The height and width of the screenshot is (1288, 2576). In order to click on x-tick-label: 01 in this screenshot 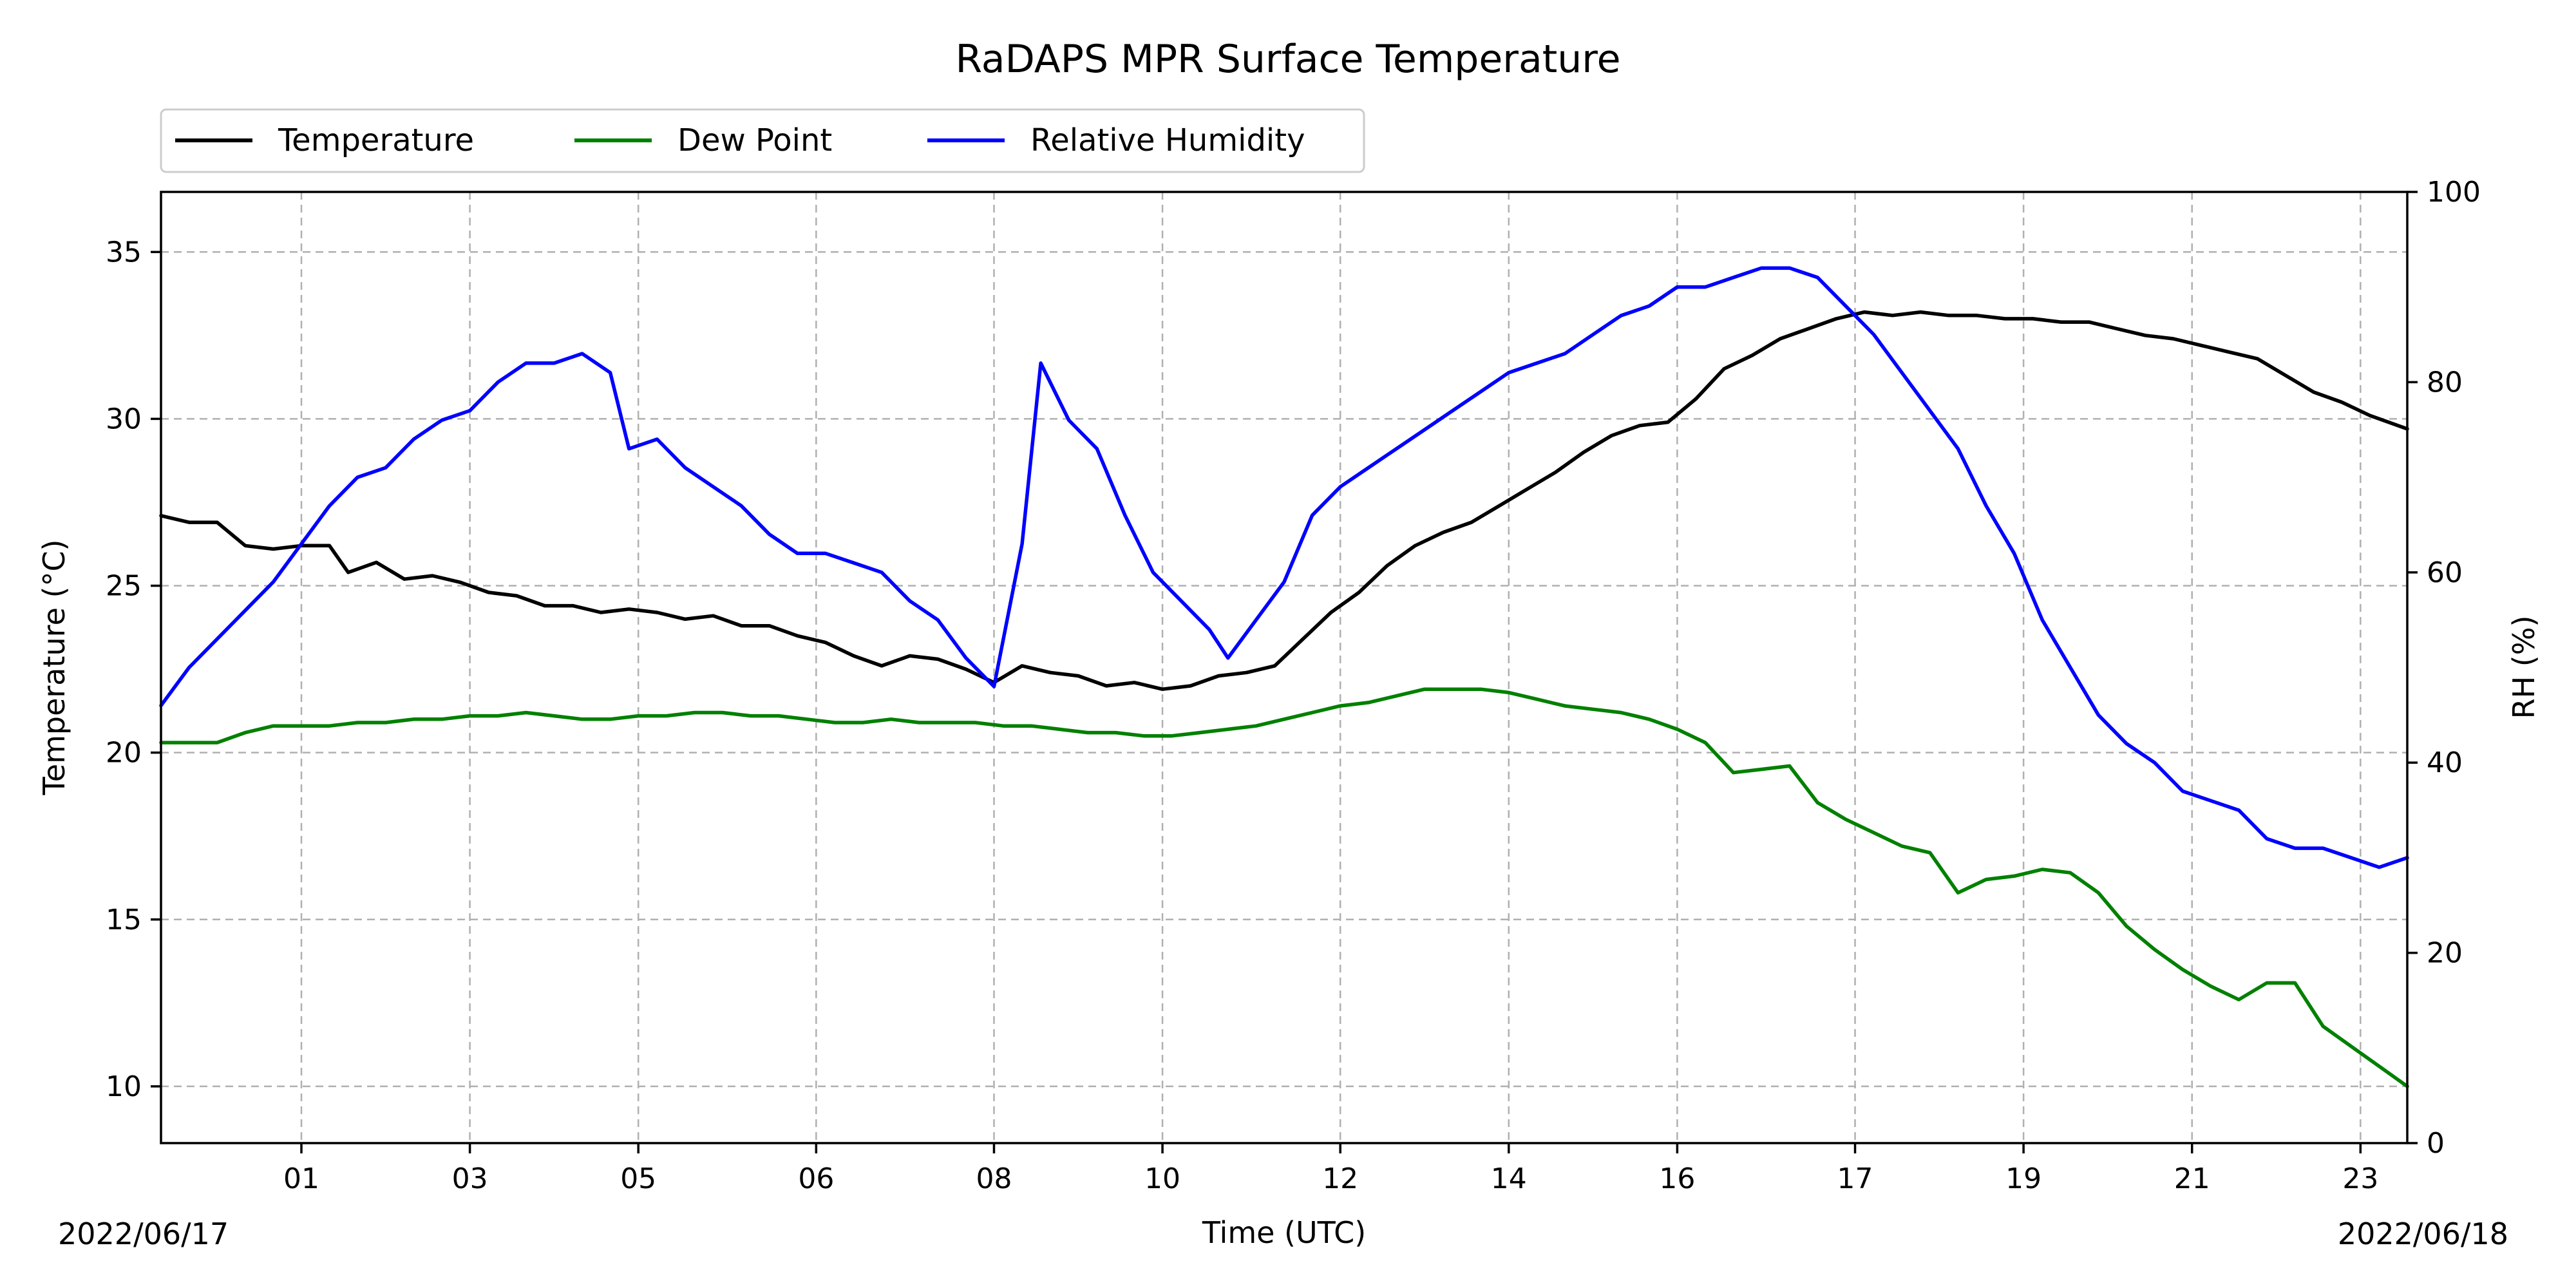, I will do `click(301, 1178)`.